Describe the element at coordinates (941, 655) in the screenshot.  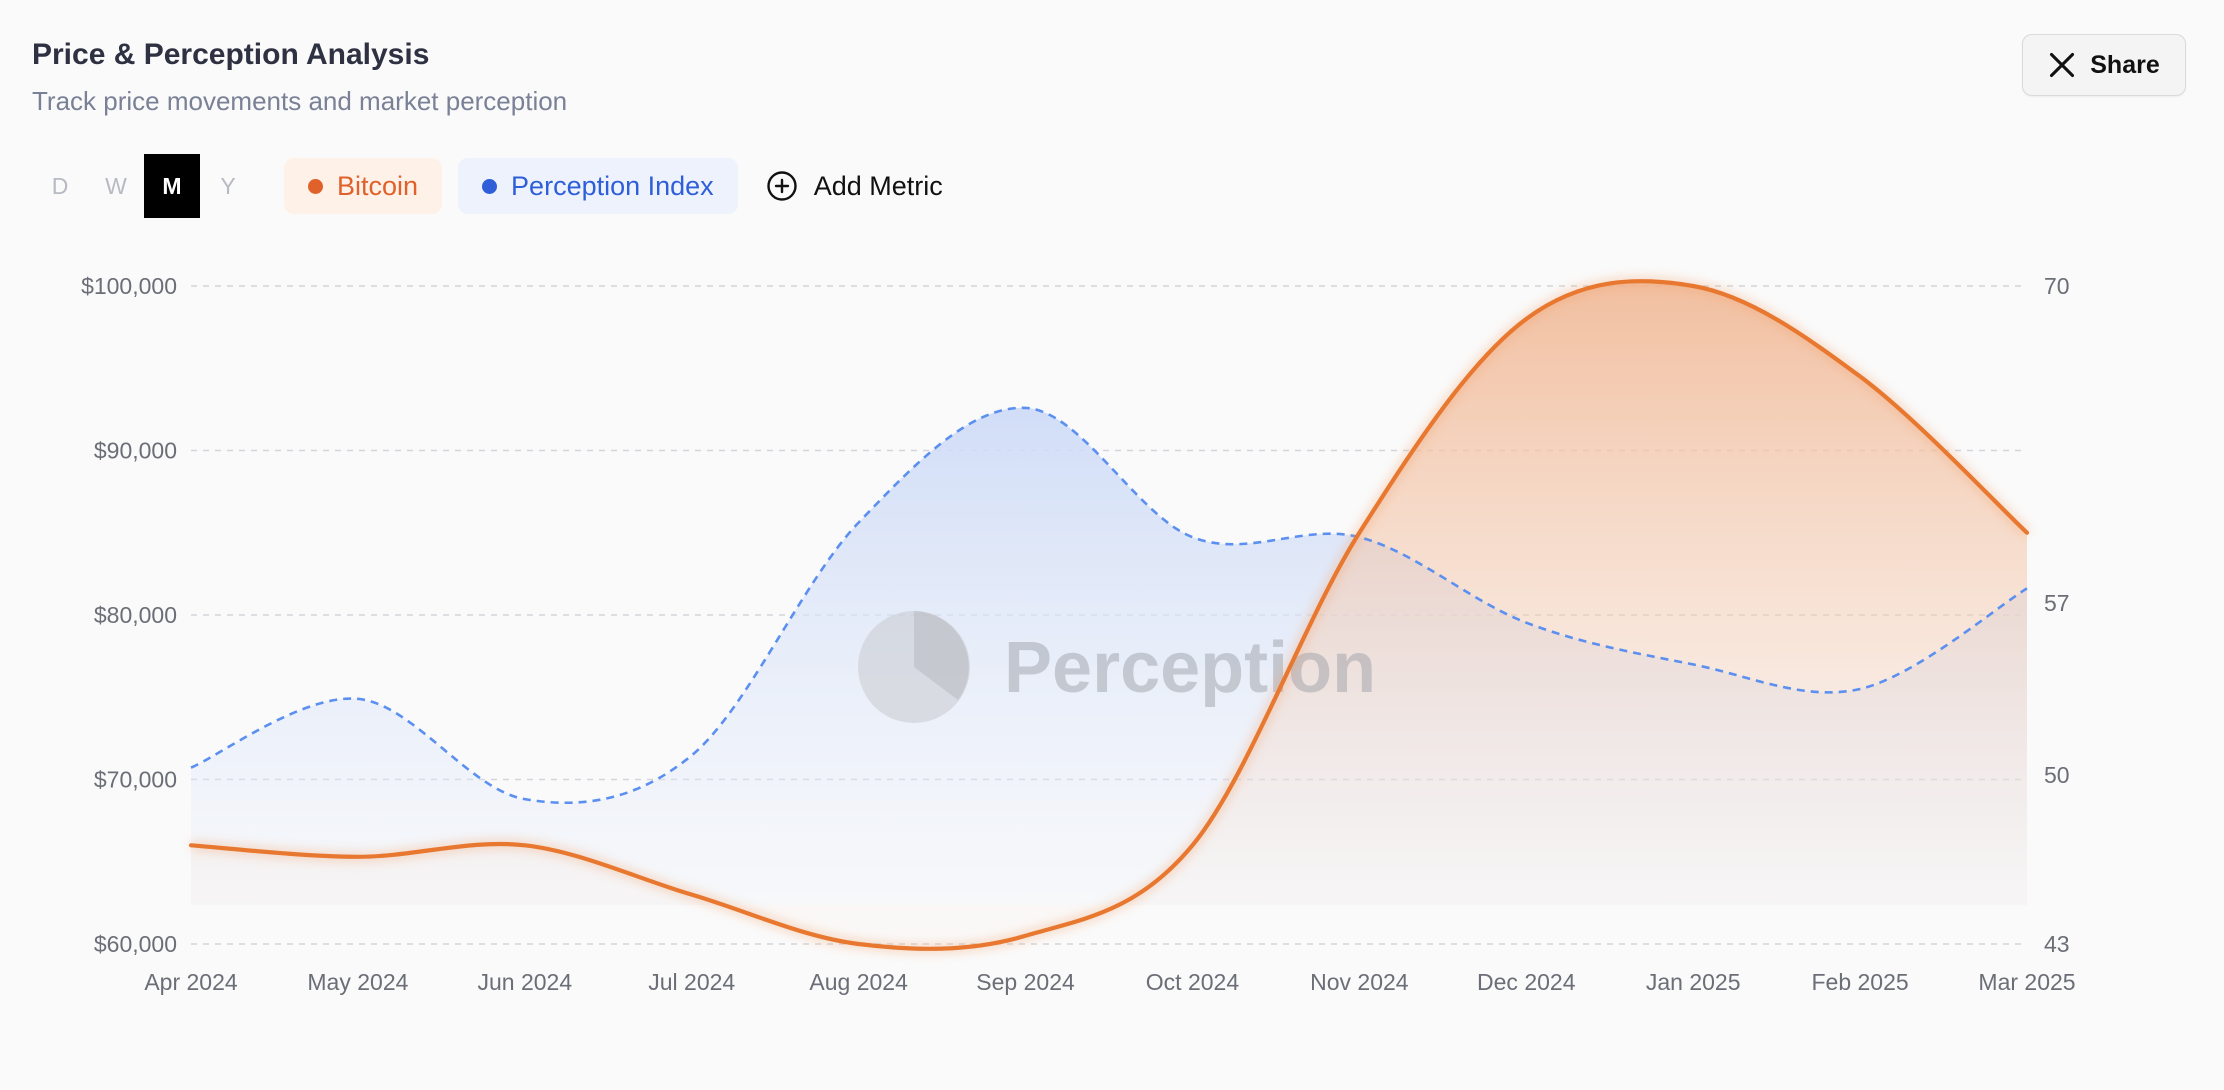
I see `watermark-logo-segment` at that location.